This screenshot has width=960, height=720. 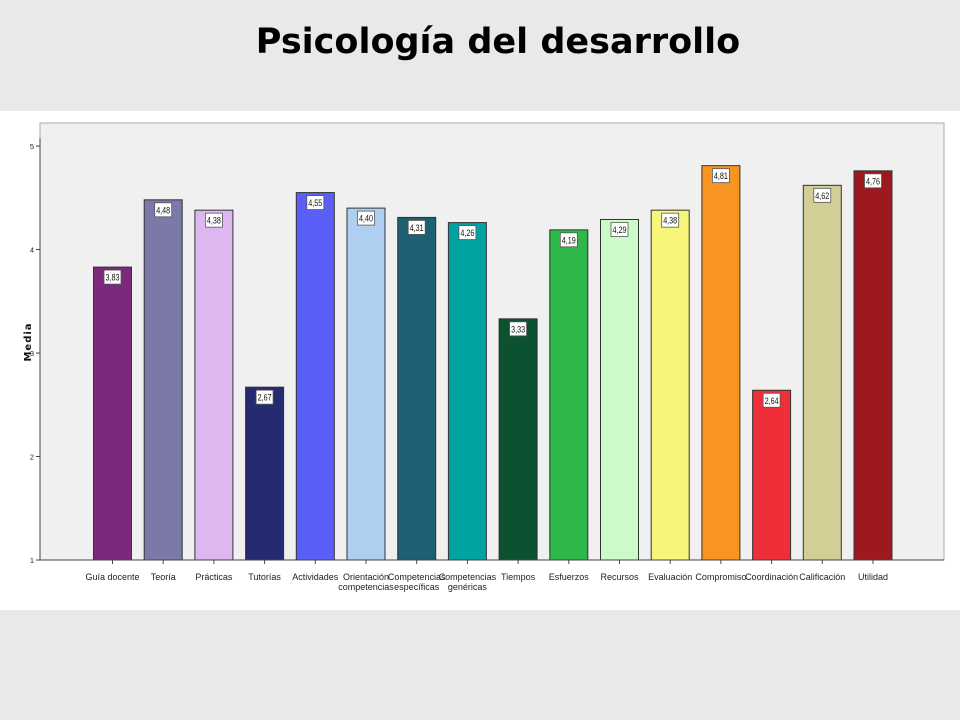 What do you see at coordinates (822, 577) in the screenshot?
I see `x-tick-label: Calificación` at bounding box center [822, 577].